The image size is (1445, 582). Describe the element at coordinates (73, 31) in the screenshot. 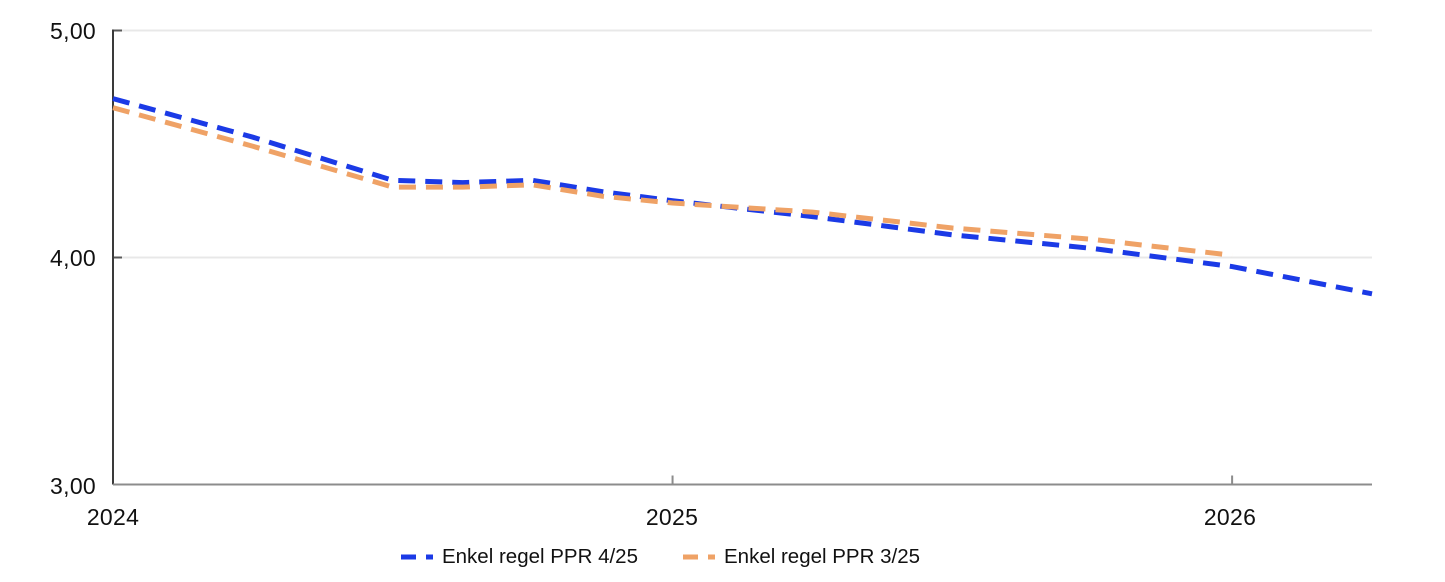

I see `y-axis-tick-label: 5,00` at that location.